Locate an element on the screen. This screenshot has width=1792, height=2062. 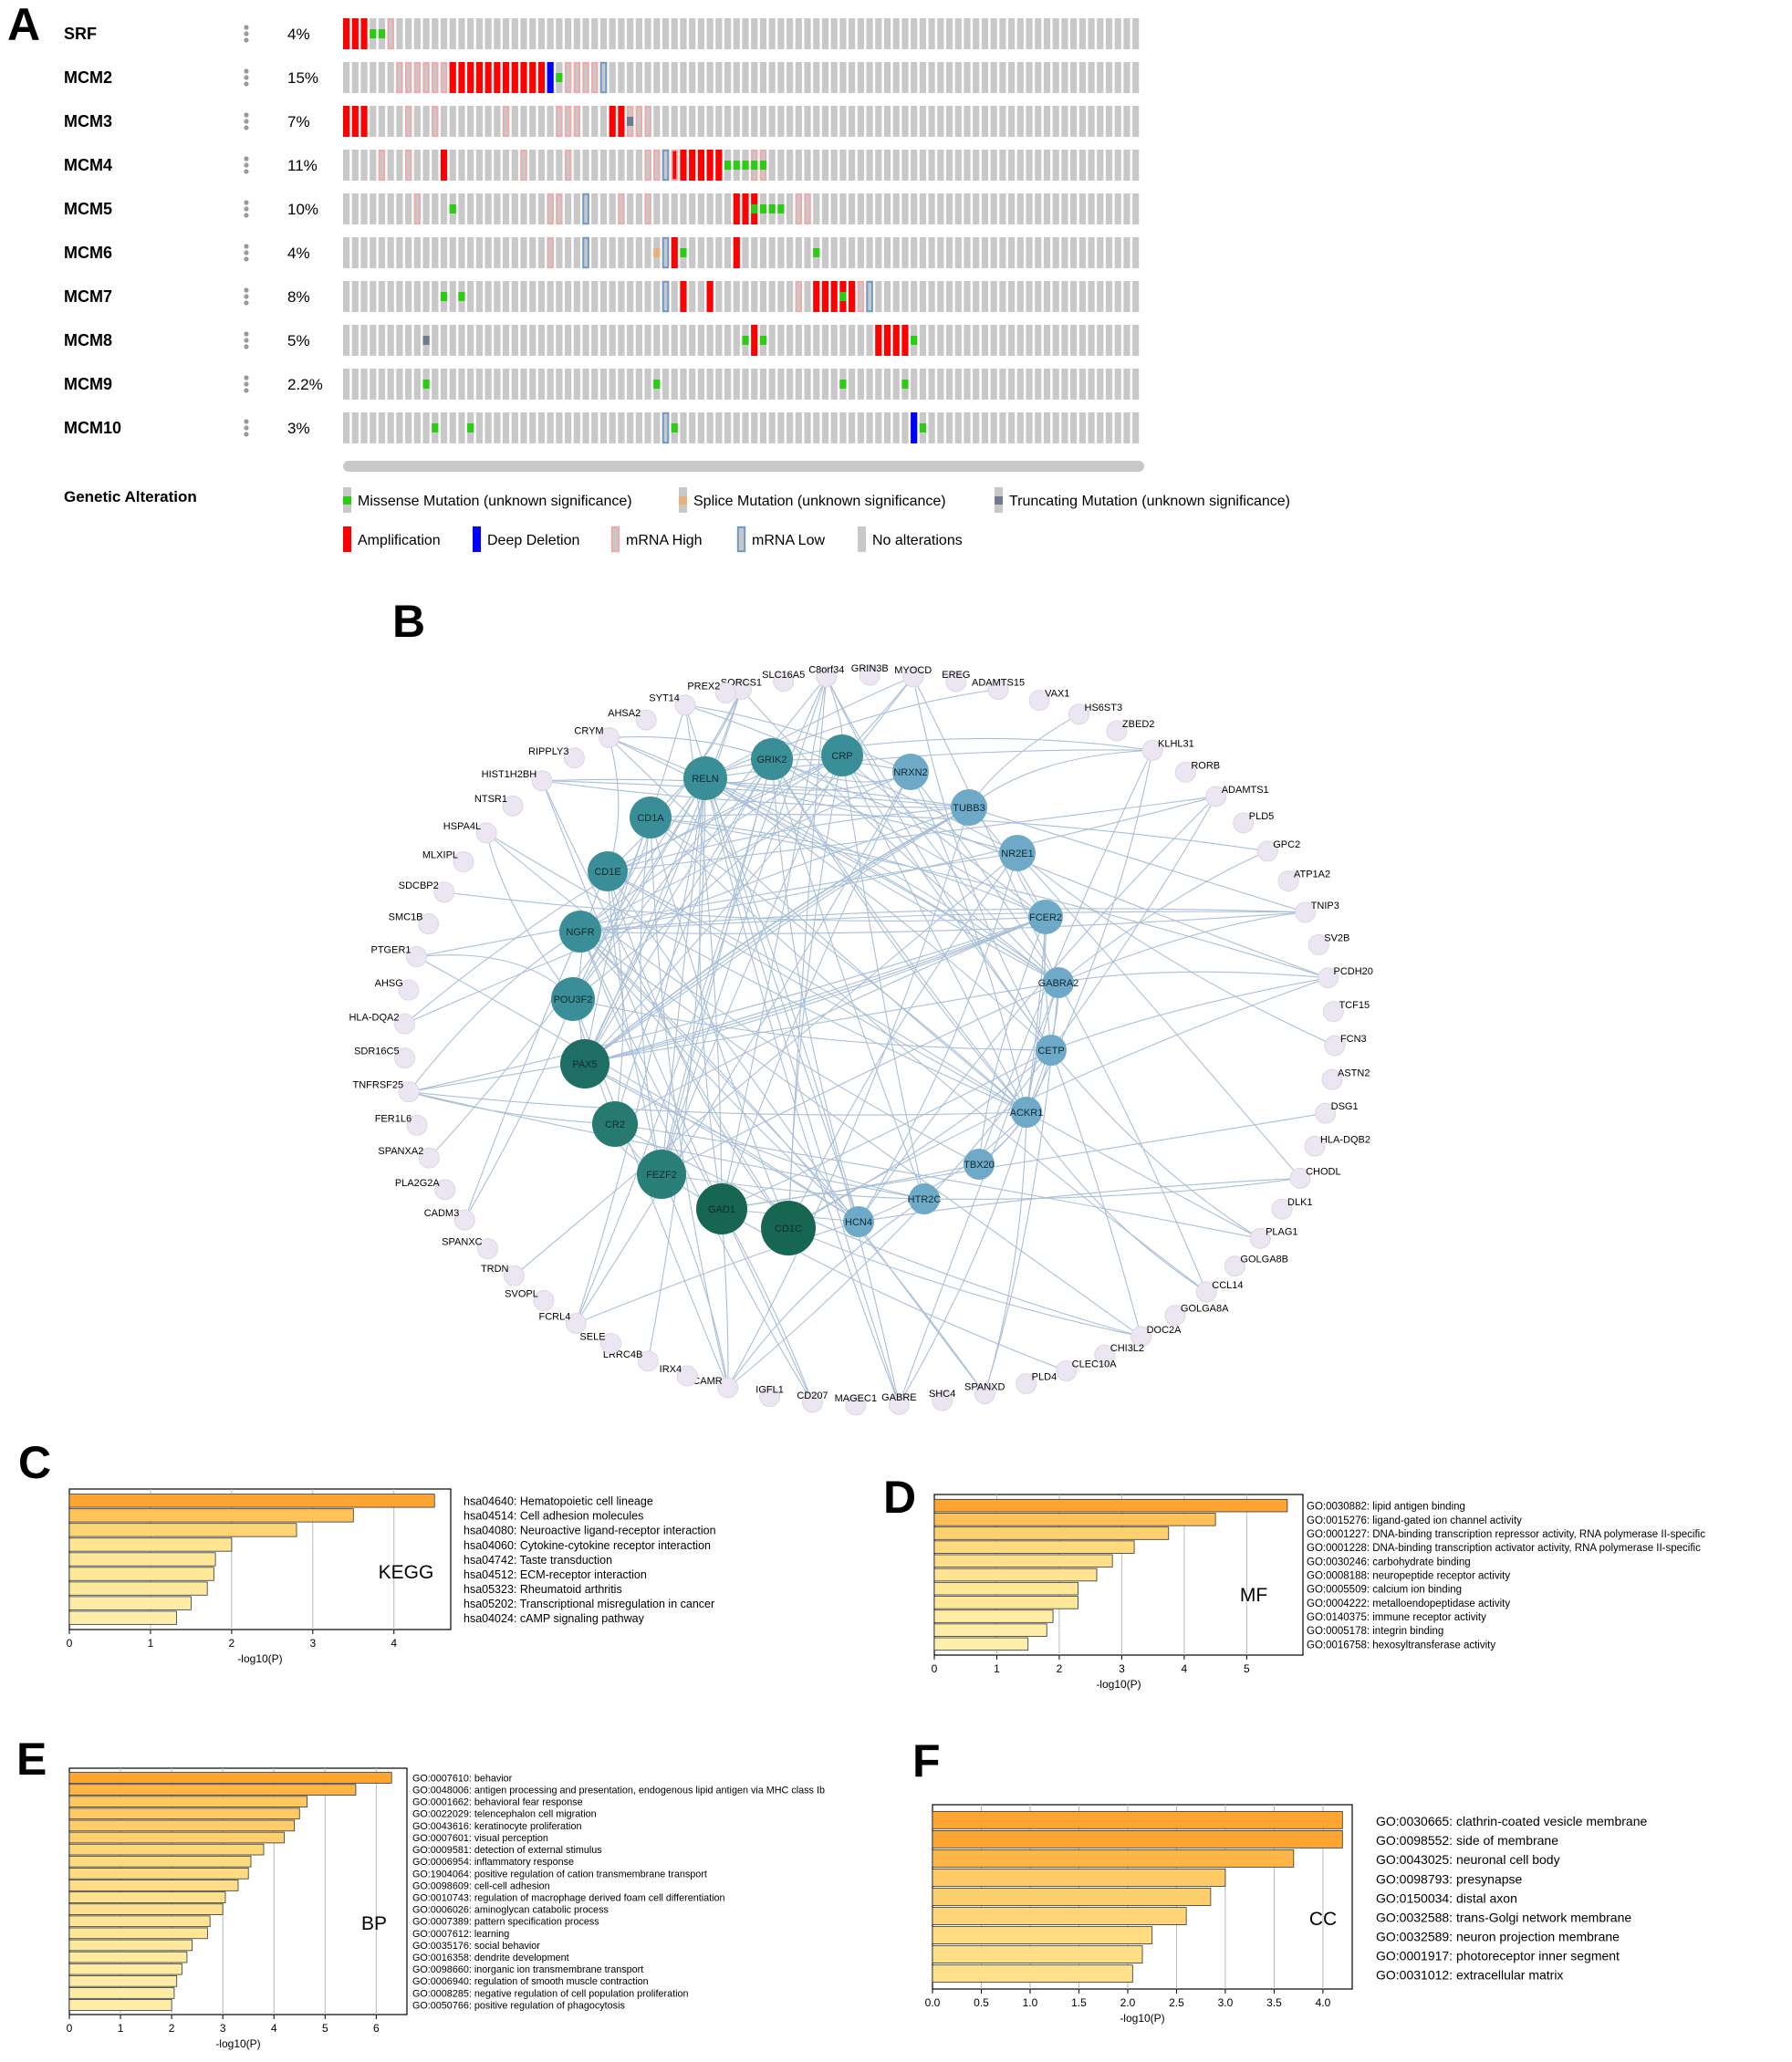
x-tick-label: 1.0 is located at coordinates (1030, 2003).